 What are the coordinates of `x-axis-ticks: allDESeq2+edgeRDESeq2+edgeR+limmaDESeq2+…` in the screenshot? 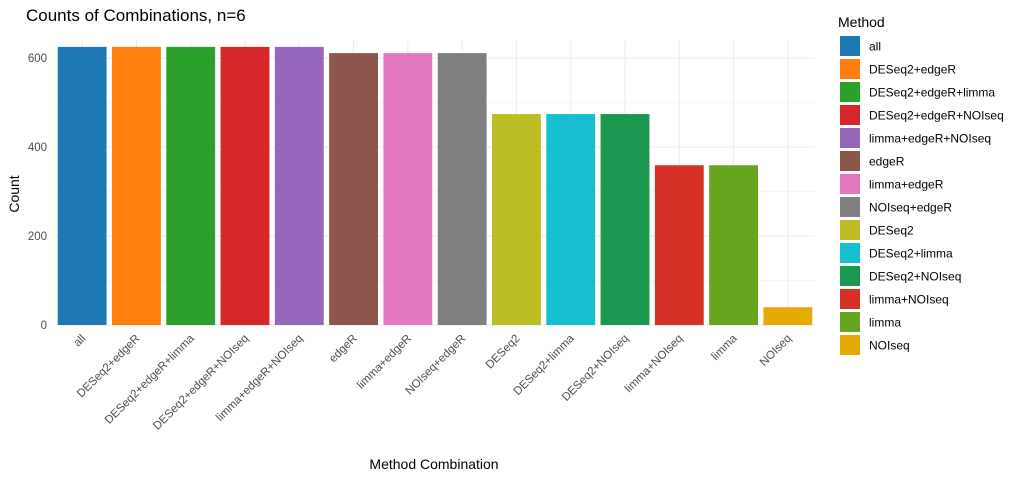 It's located at (433, 382).